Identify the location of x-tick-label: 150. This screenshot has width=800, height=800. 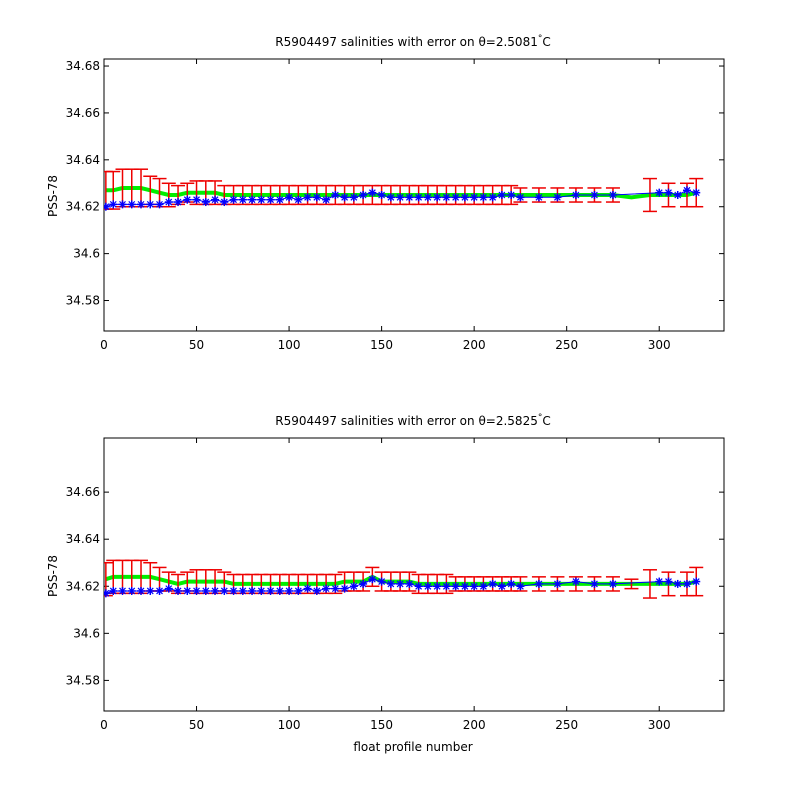
(381, 725).